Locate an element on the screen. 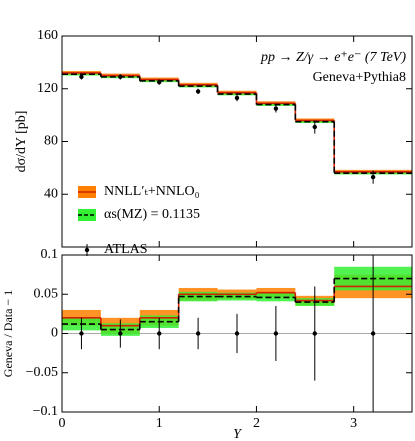  annotation: pp → Z/γ → e⁺e⁻ (7 TeV) is located at coordinates (333, 57).